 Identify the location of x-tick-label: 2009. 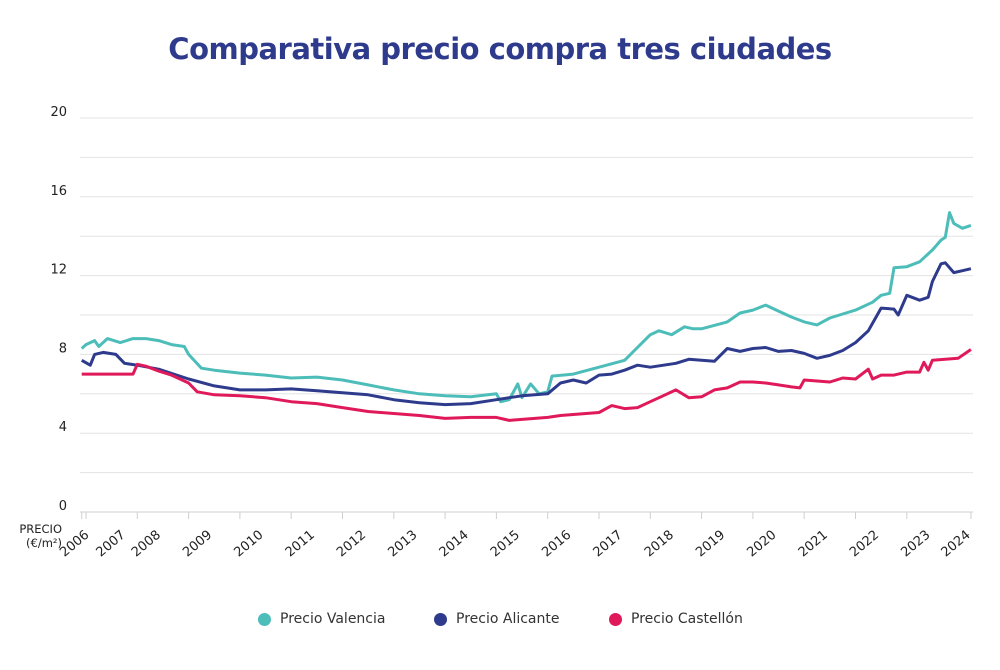
(197, 544).